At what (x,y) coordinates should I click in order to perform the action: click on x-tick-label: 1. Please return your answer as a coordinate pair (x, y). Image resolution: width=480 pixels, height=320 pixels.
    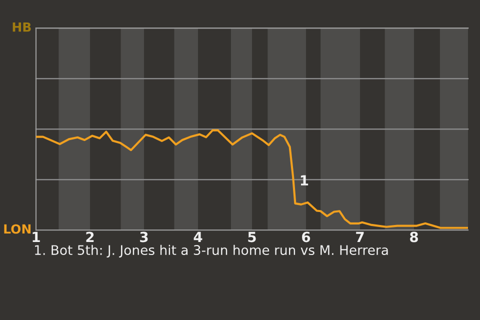
    Looking at the image, I should click on (36, 237).